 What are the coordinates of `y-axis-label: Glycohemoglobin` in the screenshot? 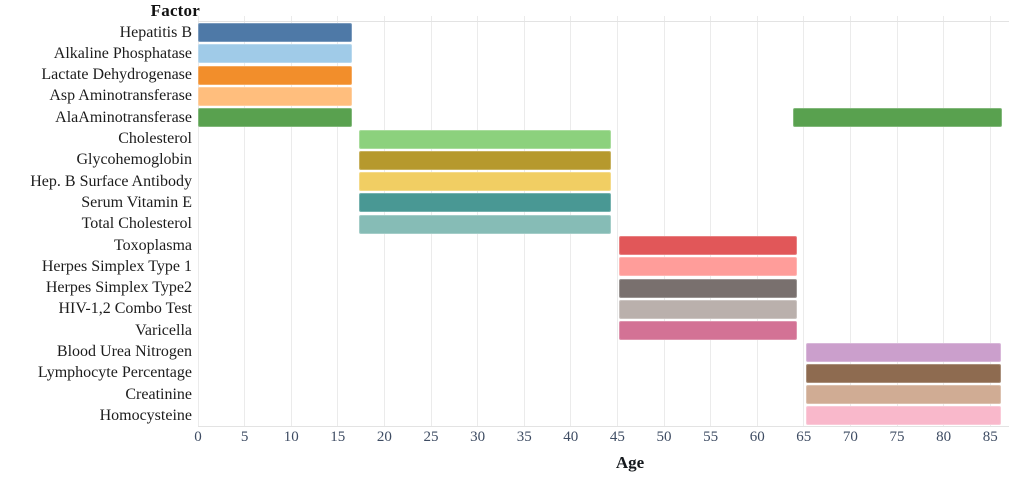 It's located at (134, 160).